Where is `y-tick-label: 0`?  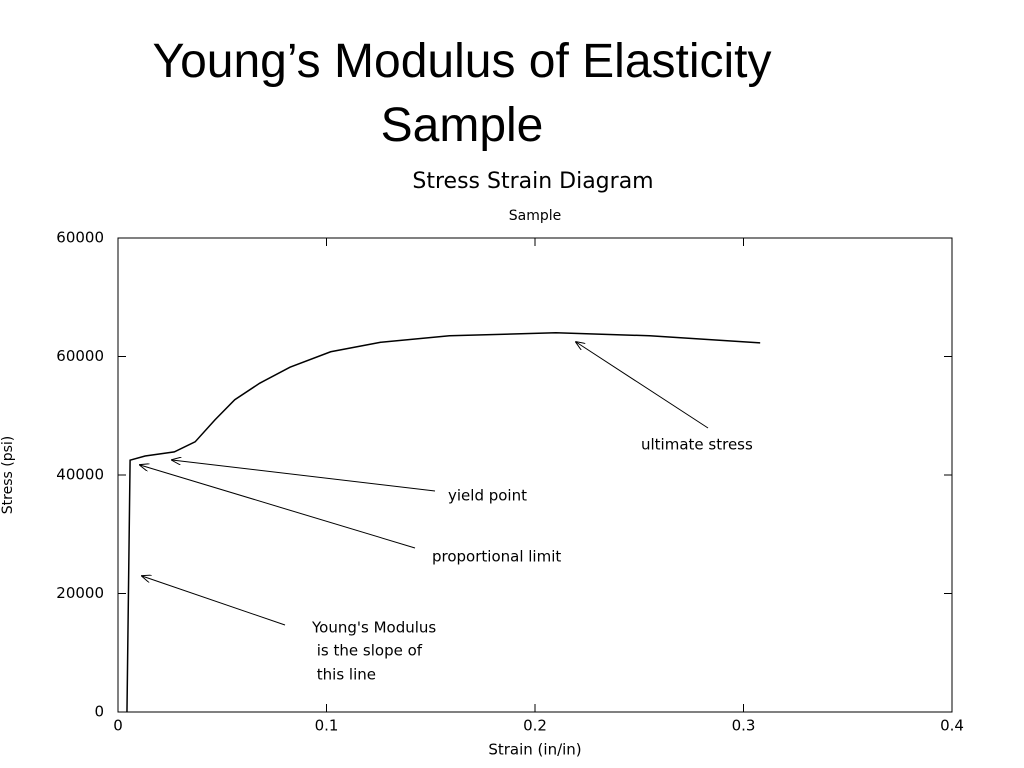 y-tick-label: 0 is located at coordinates (99, 712).